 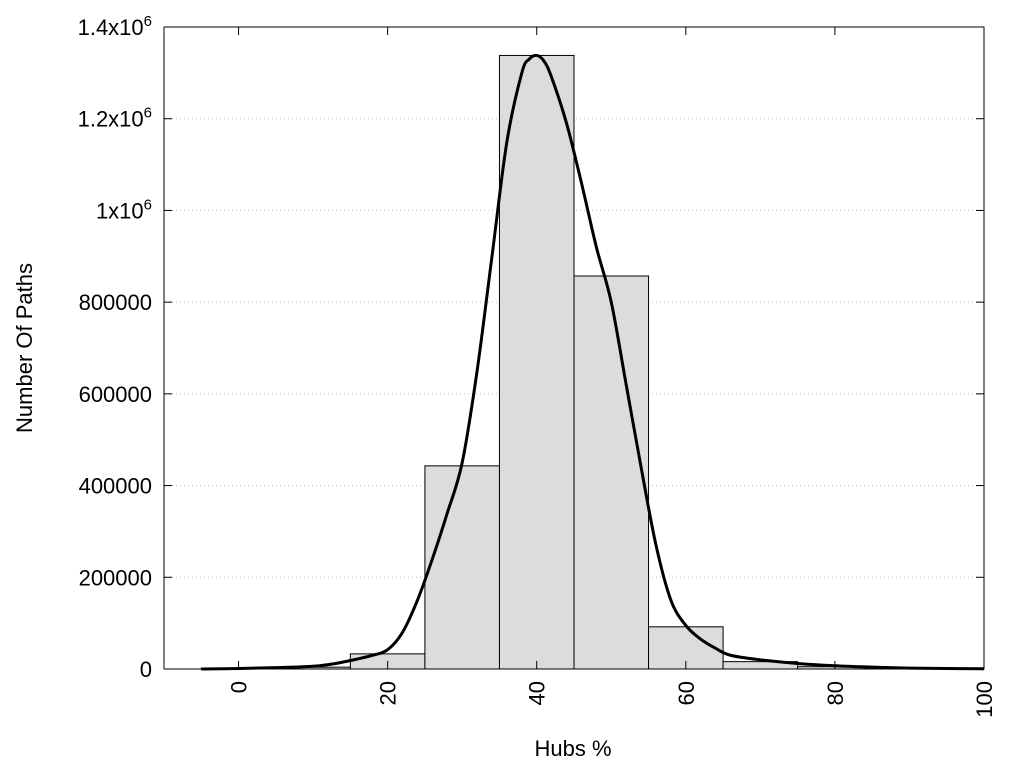 I want to click on y-tick-label: 1x10⁶, so click(x=124, y=209).